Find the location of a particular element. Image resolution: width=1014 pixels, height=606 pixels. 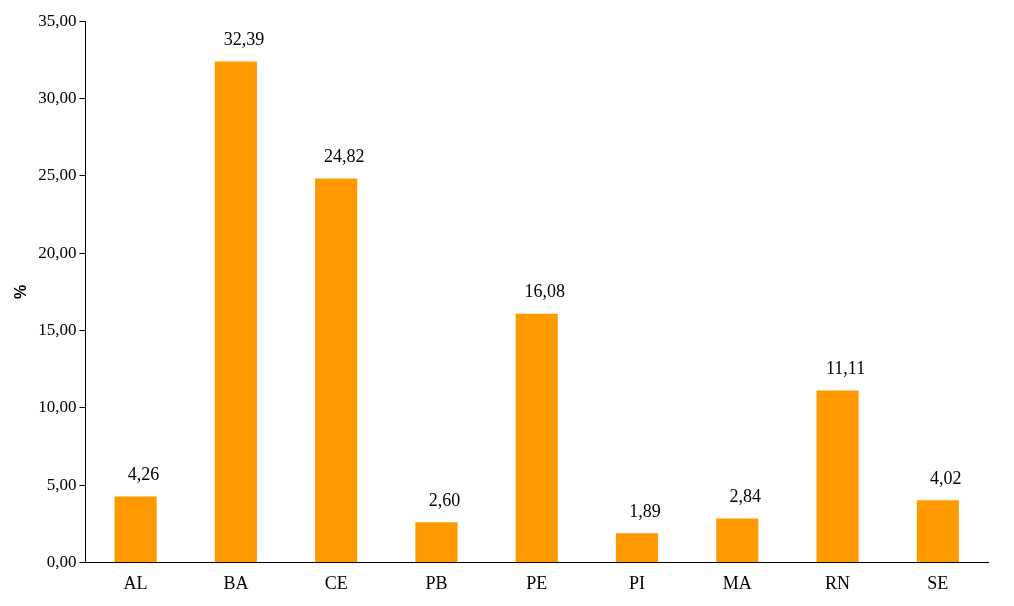

y-tick-label: 30,00 is located at coordinates (57, 97).